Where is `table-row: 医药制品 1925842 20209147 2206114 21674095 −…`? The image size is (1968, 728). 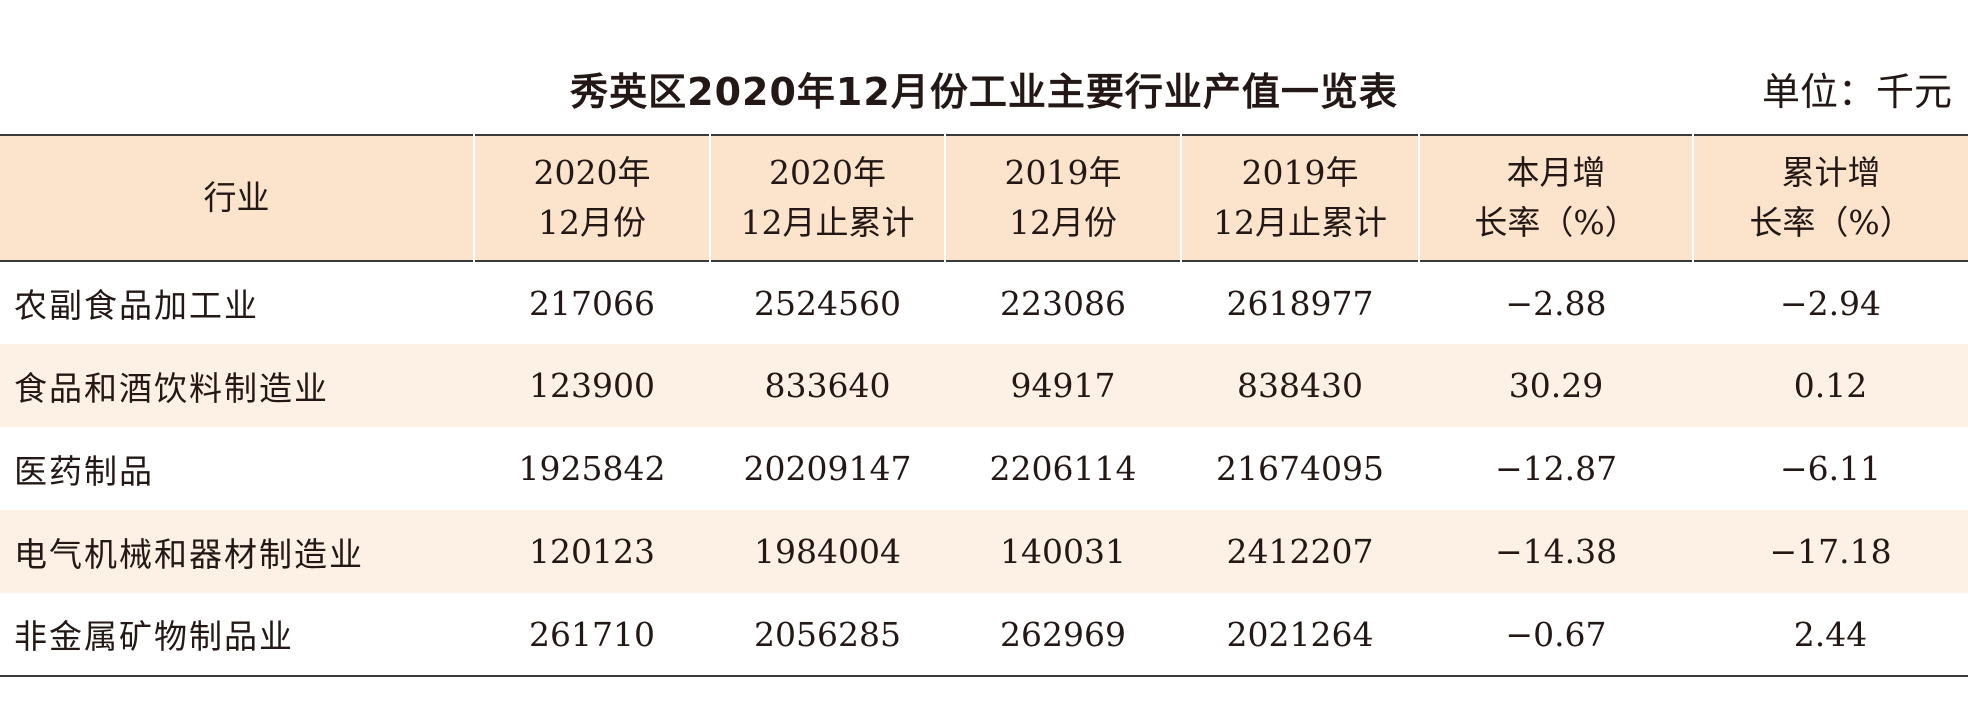
table-row: 医药制品 1925842 20209147 2206114 21674095 −… is located at coordinates (984, 468).